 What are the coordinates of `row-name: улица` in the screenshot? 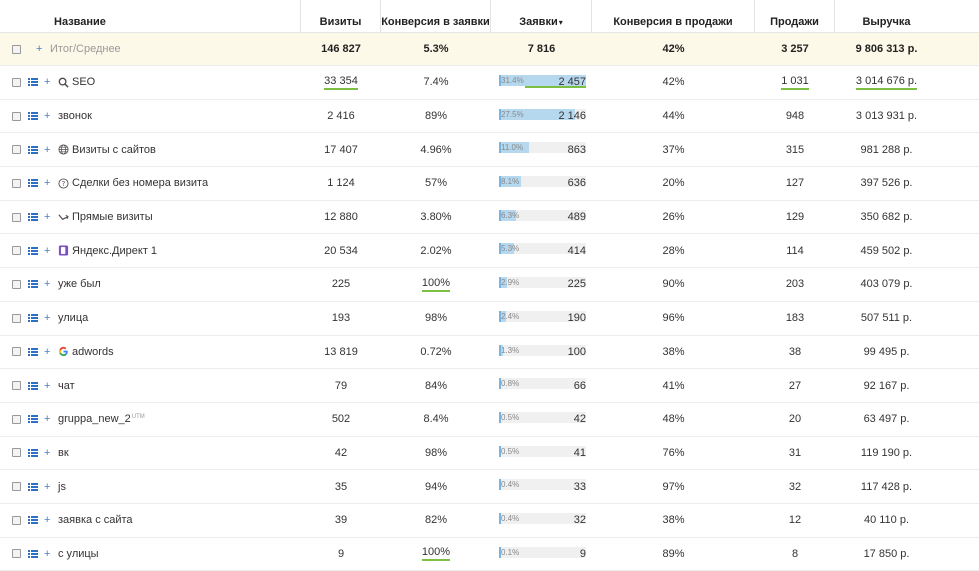 It's located at (73, 318).